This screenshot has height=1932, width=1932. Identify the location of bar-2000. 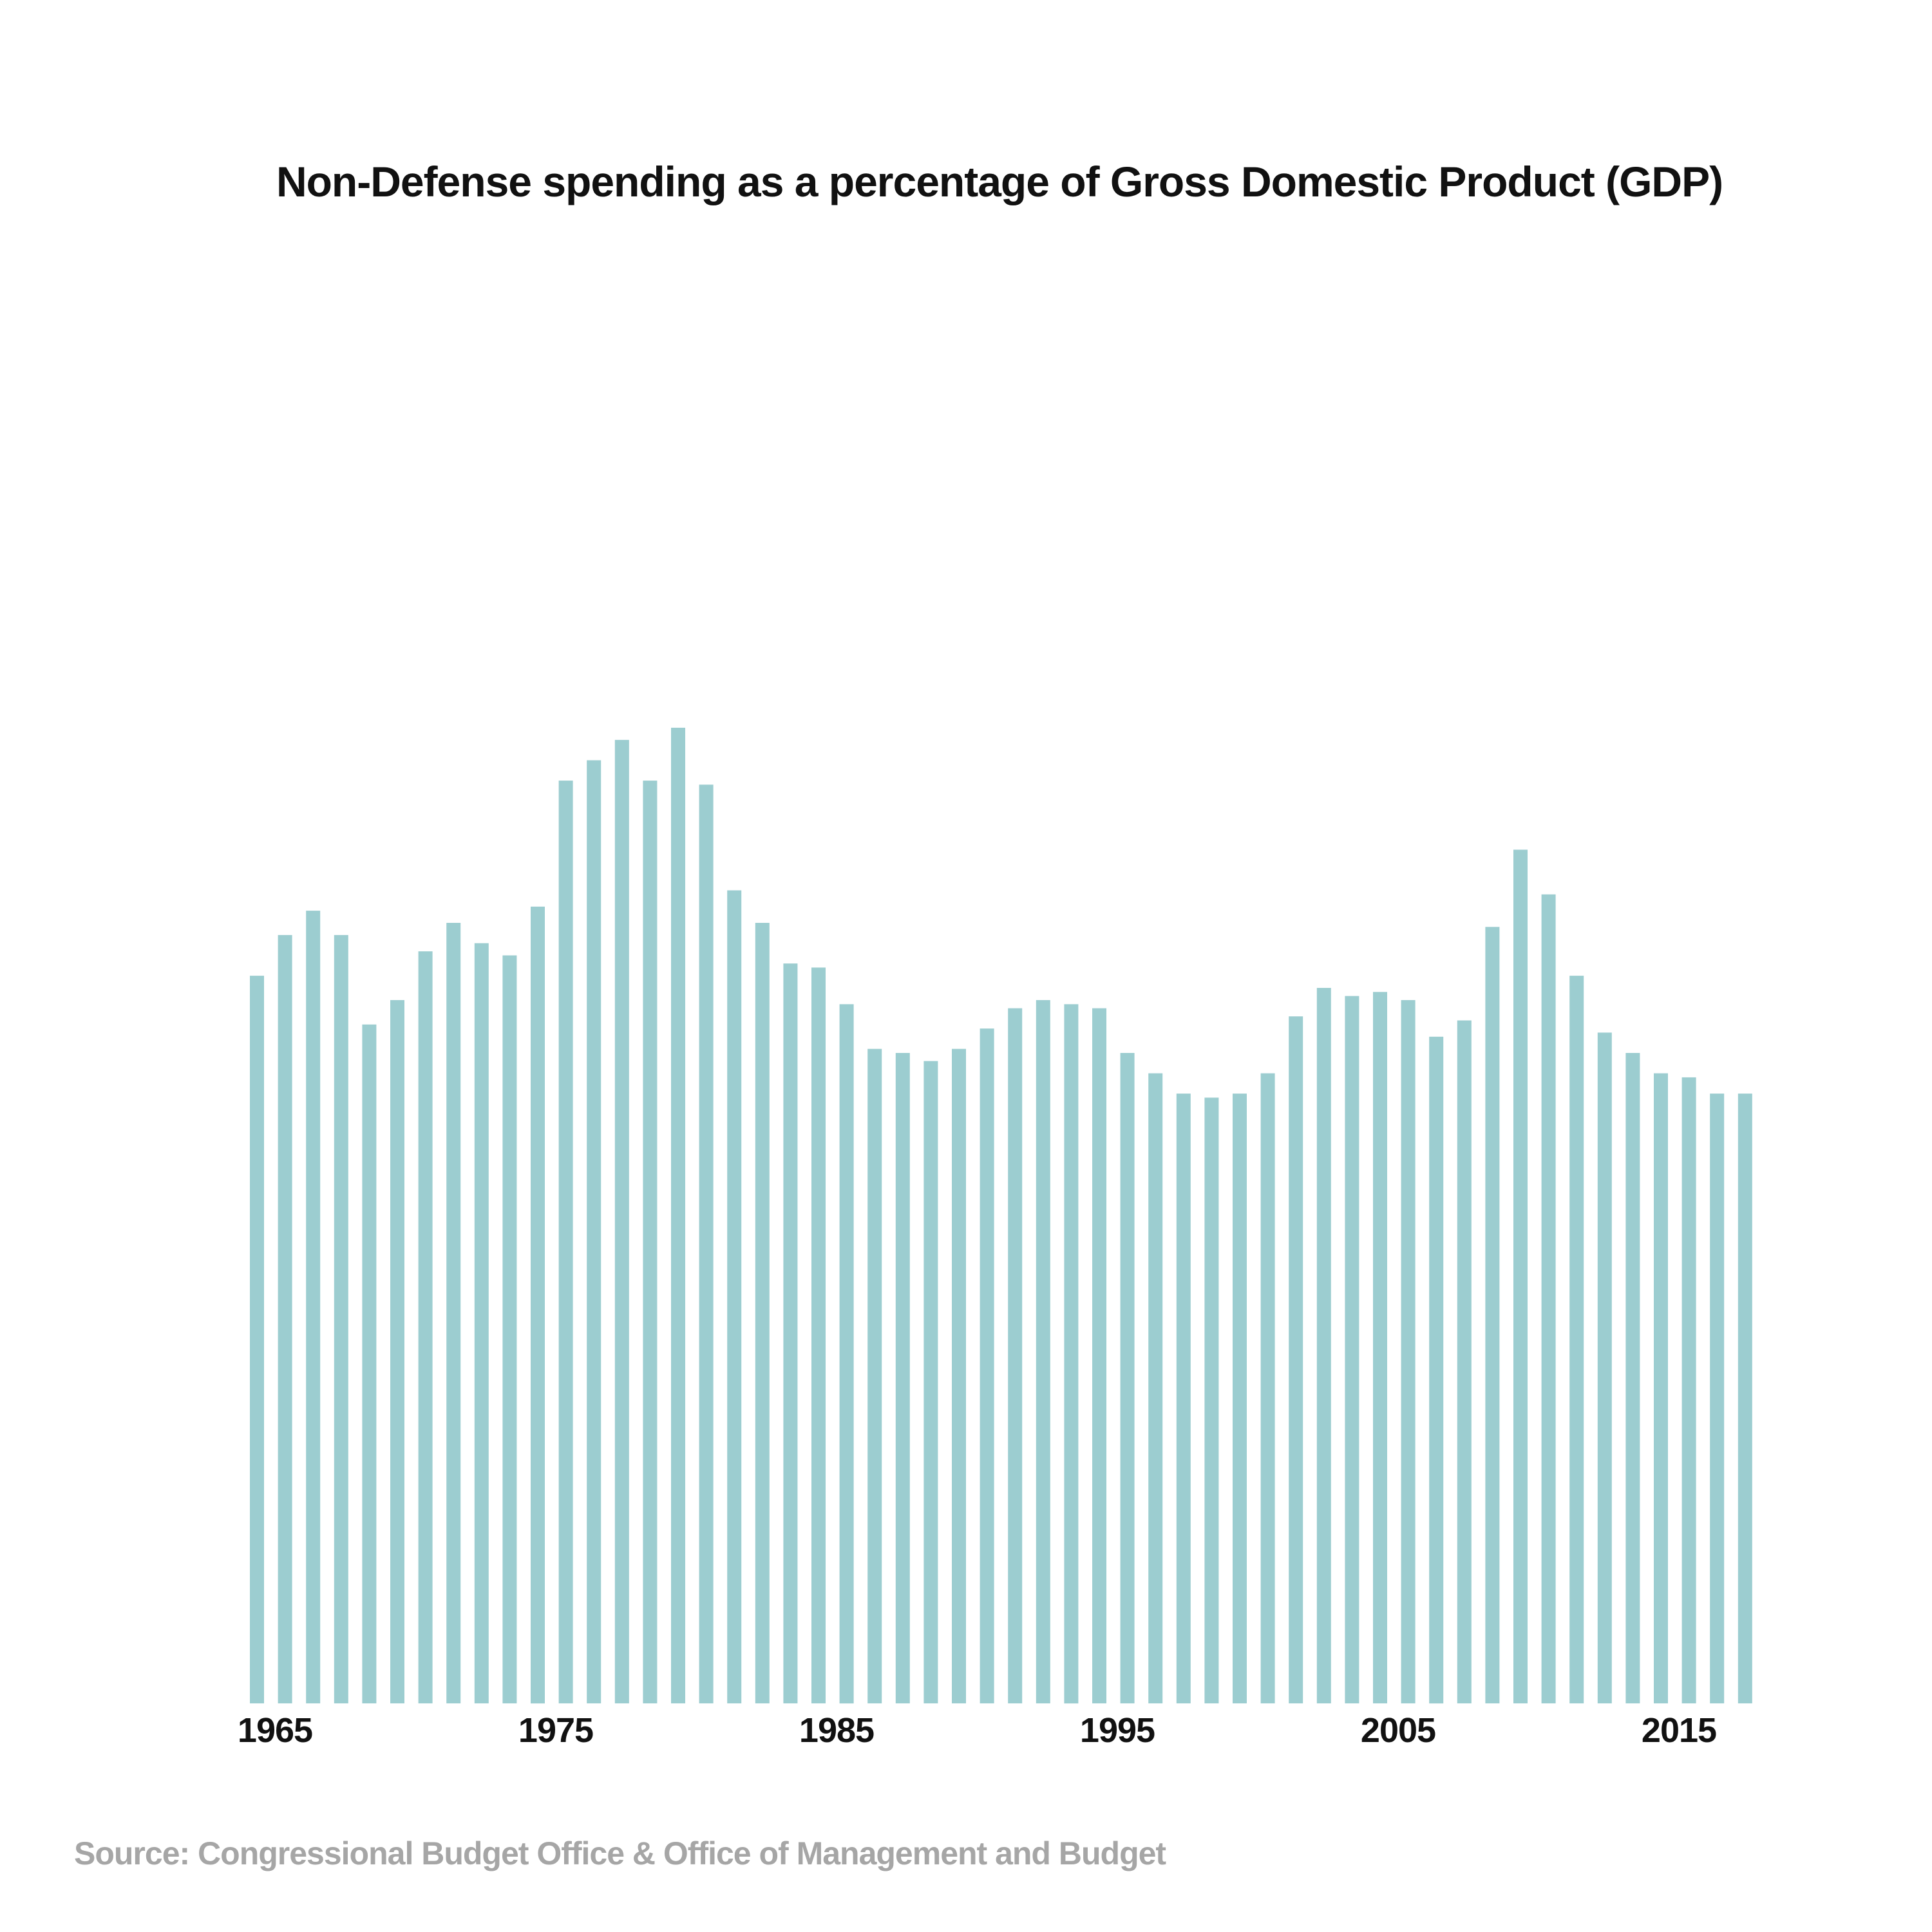
(1240, 1399).